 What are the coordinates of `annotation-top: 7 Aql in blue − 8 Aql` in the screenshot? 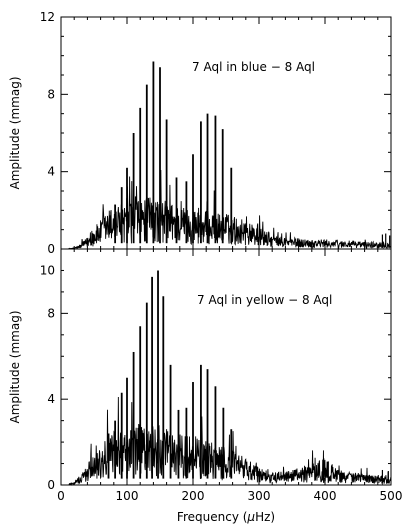 It's located at (253, 67).